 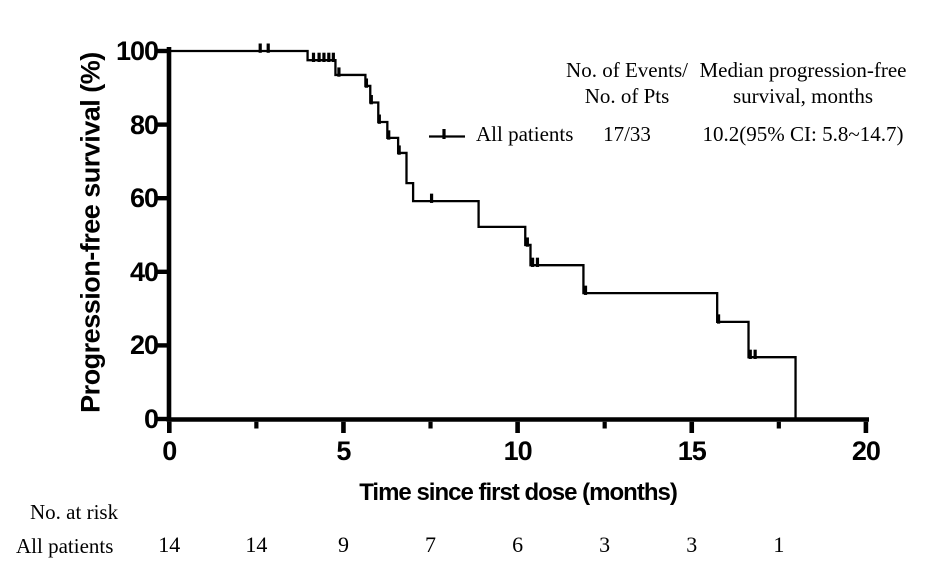 I want to click on y-tick-label: 80, so click(x=144, y=124).